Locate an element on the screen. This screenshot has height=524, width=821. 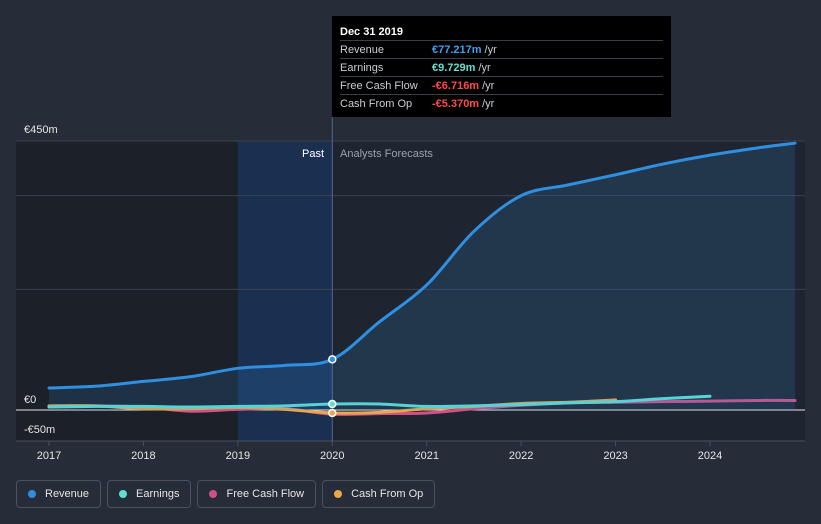
tooltip-value: -€6.716m is located at coordinates (456, 85).